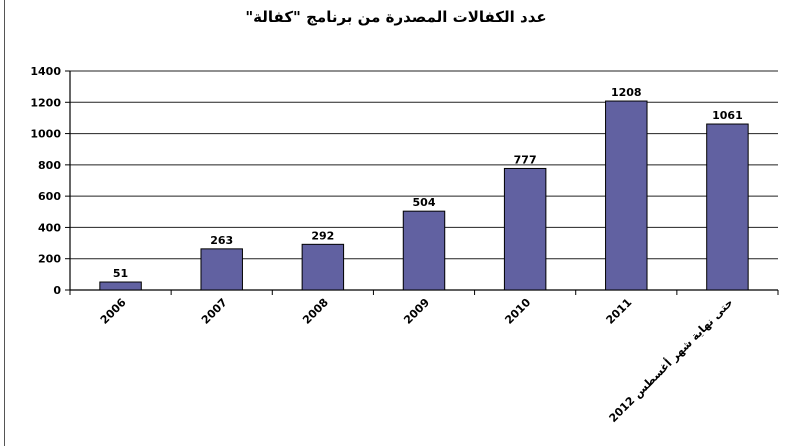 This screenshot has height=446, width=792. I want to click on chart-title: عدد الكفالات المصدرة من برنامج "كفالة", so click(396, 17).